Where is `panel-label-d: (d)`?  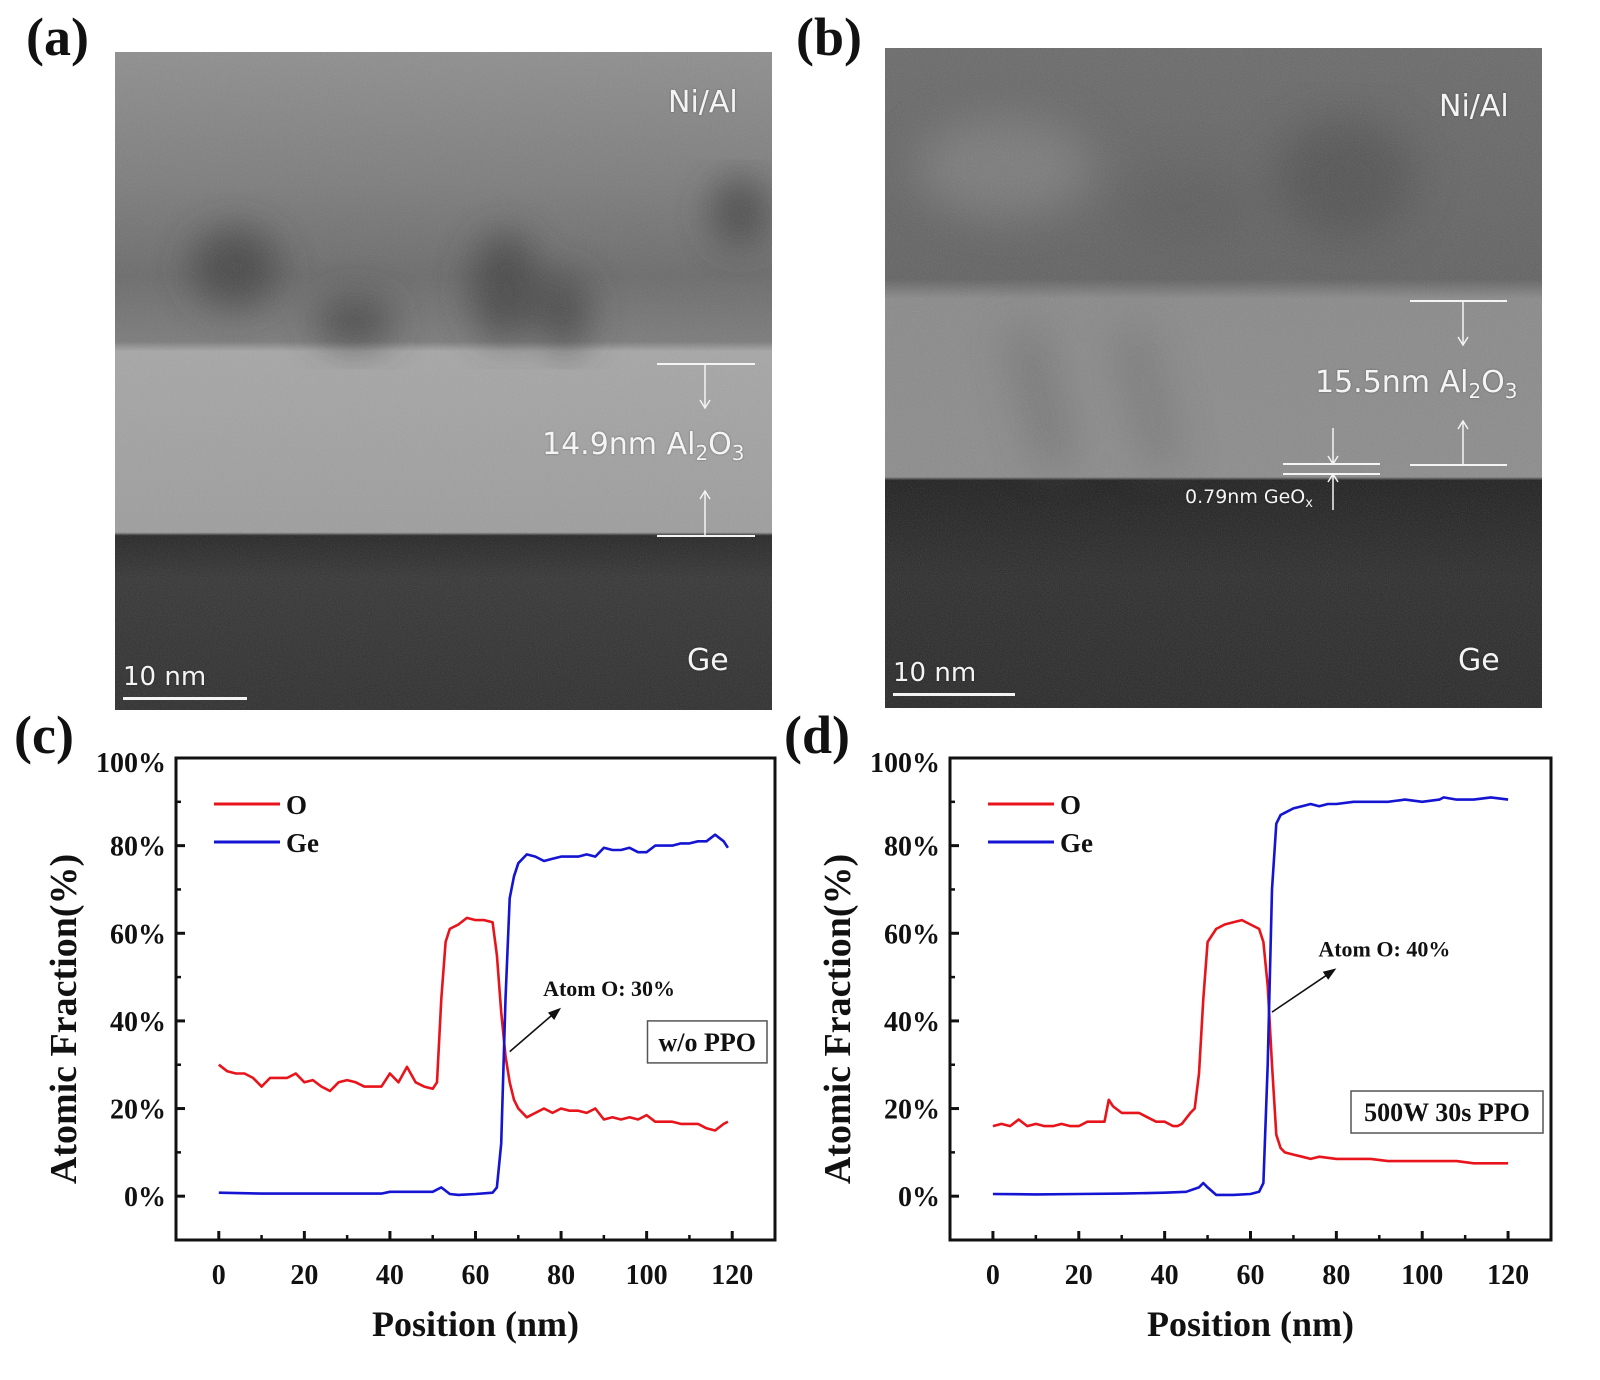 panel-label-d: (d) is located at coordinates (817, 735).